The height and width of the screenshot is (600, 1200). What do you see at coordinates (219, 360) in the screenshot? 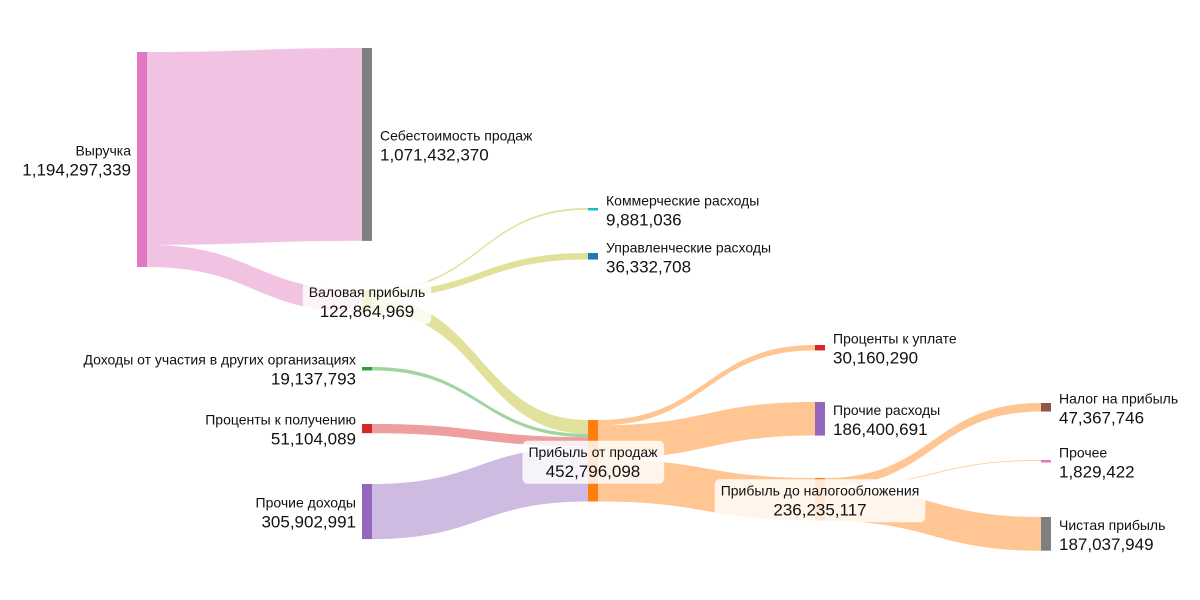
I see `node-name: Доходы от участия в других организациях` at bounding box center [219, 360].